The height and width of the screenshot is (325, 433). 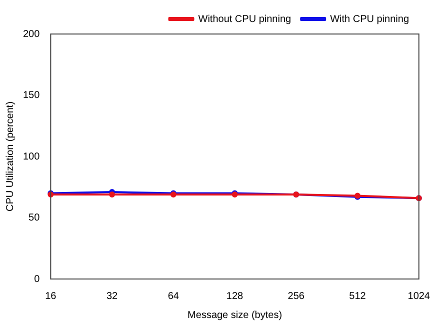 I want to click on x-axis-title: Message size (bytes), so click(x=235, y=315).